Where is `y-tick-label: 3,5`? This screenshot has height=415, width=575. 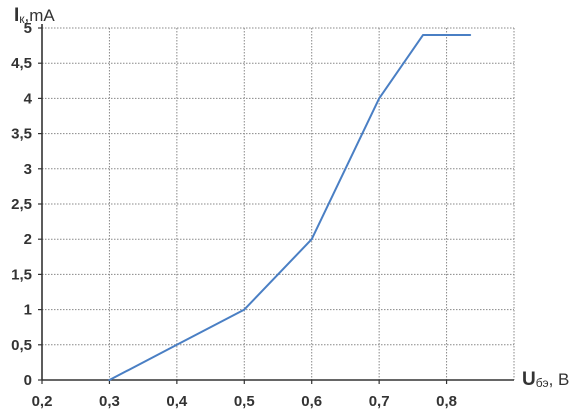
y-tick-label: 3,5 is located at coordinates (21, 134).